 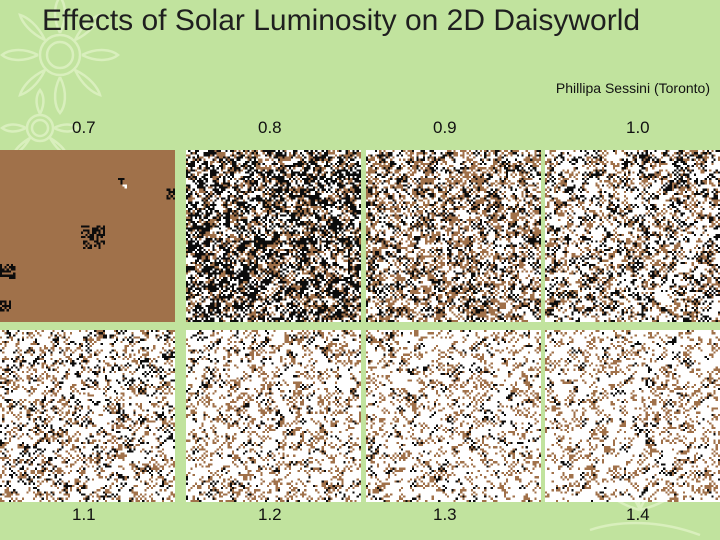 What do you see at coordinates (632, 88) in the screenshot?
I see `author-credit: Phillipa Sessini (Toronto)` at bounding box center [632, 88].